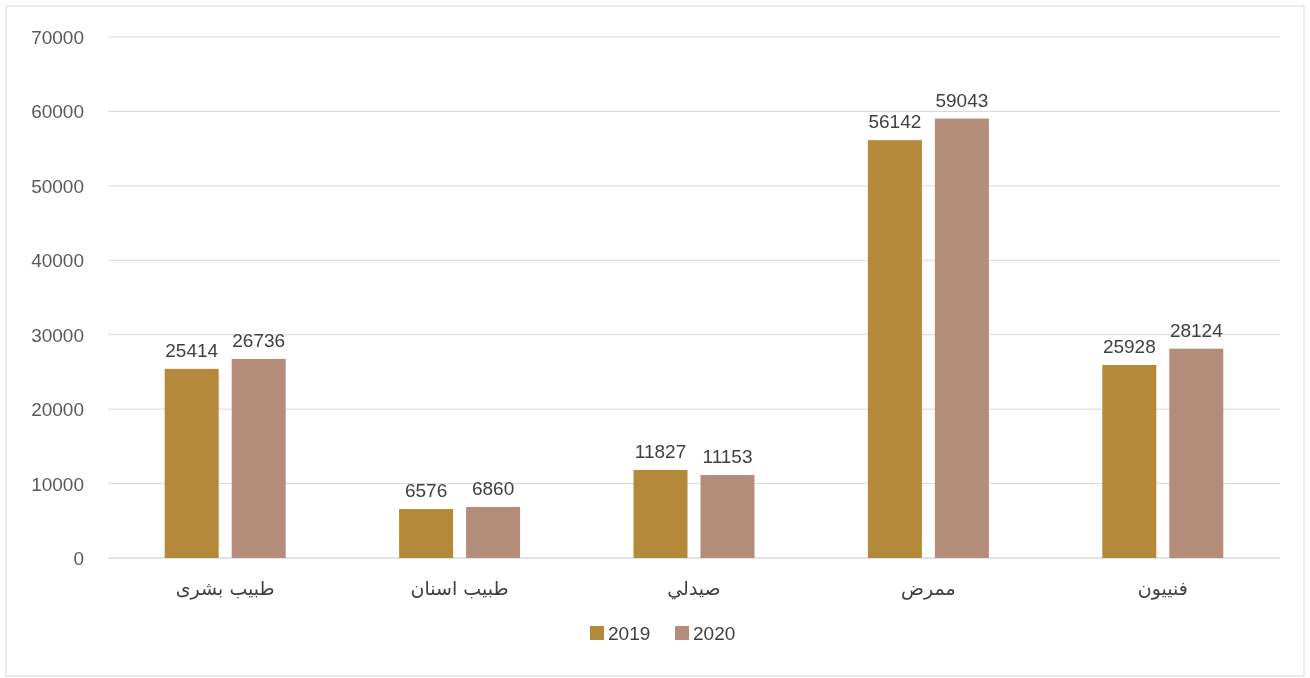 The height and width of the screenshot is (678, 1310). What do you see at coordinates (78, 558) in the screenshot?
I see `y-tick-label: 0` at bounding box center [78, 558].